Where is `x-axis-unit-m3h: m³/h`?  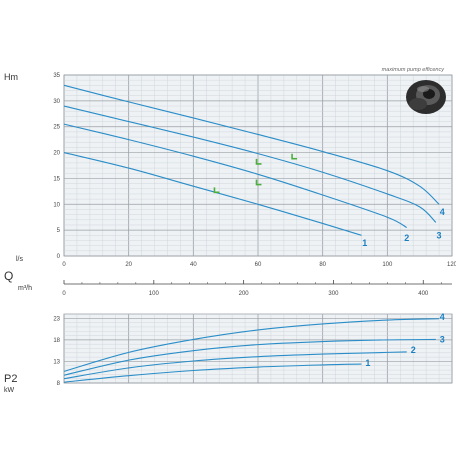
x-axis-unit-m3h: m³/h is located at coordinates (25, 288).